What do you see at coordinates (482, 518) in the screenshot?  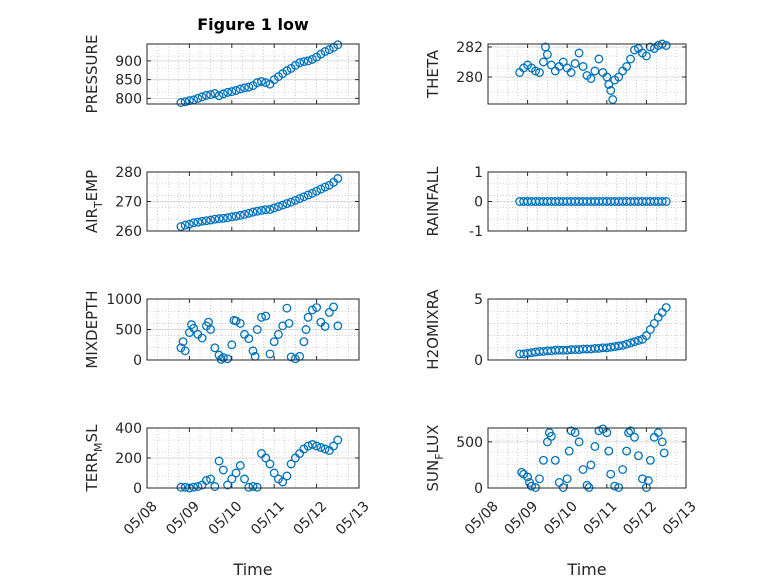 I see `x-tick-label: 05/08` at bounding box center [482, 518].